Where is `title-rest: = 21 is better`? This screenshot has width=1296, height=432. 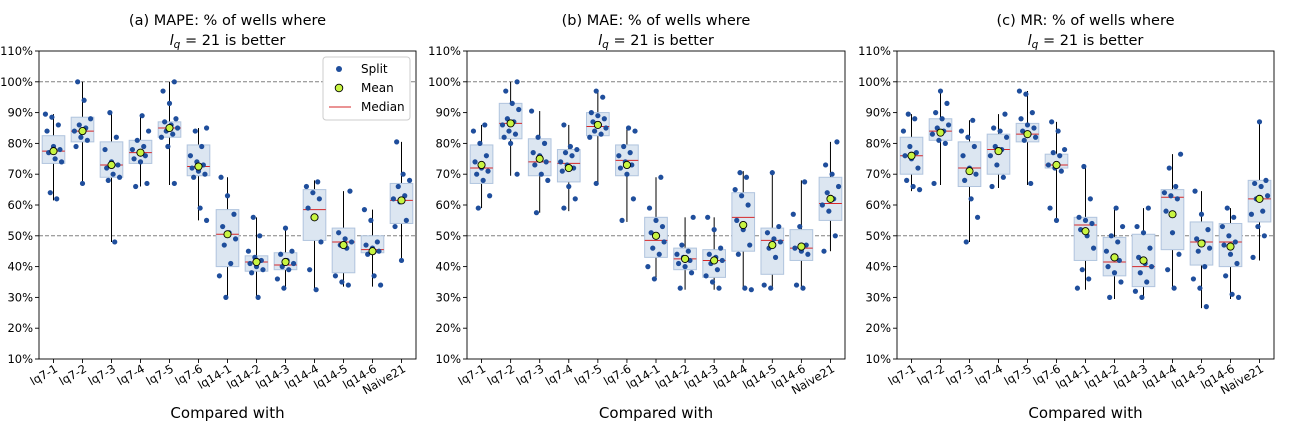
title-rest: = 21 is better is located at coordinates (232, 41).